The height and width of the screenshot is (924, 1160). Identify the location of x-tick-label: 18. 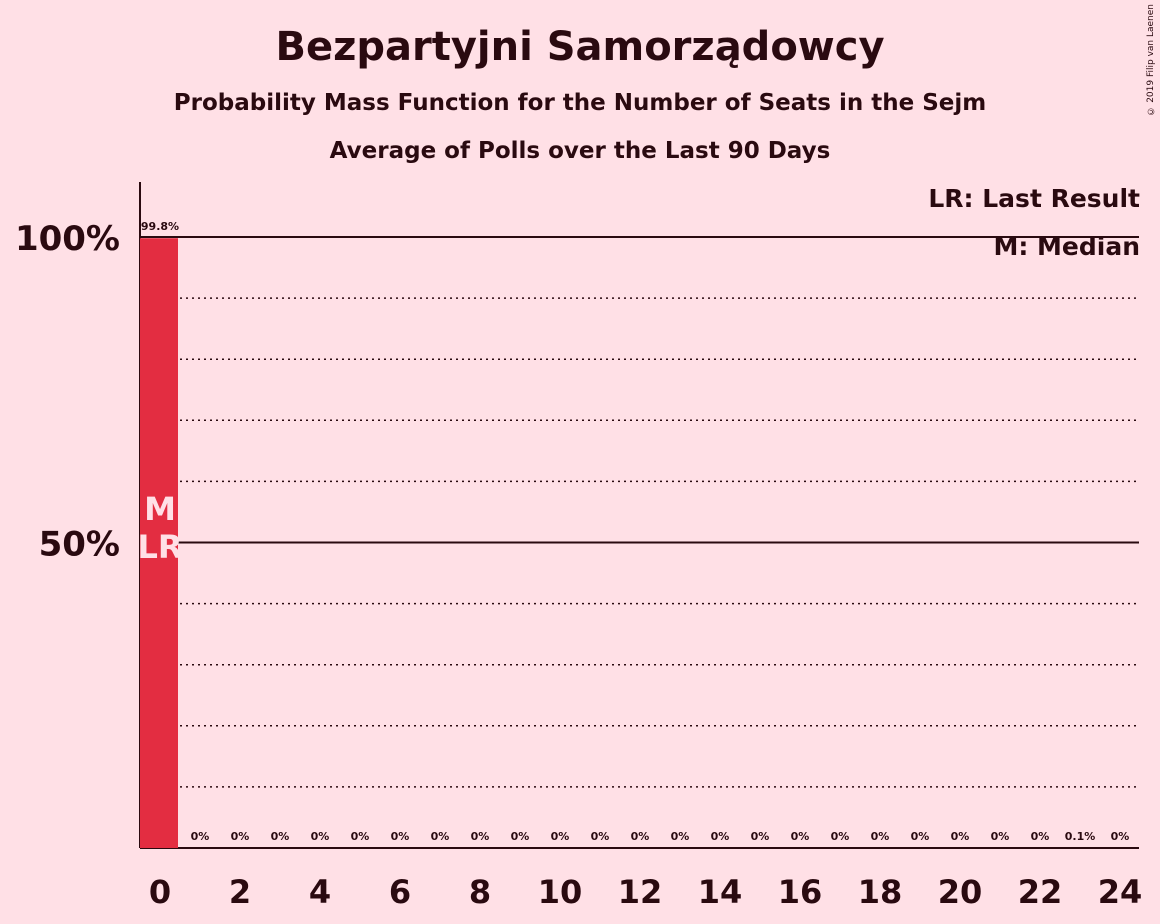
(880, 892).